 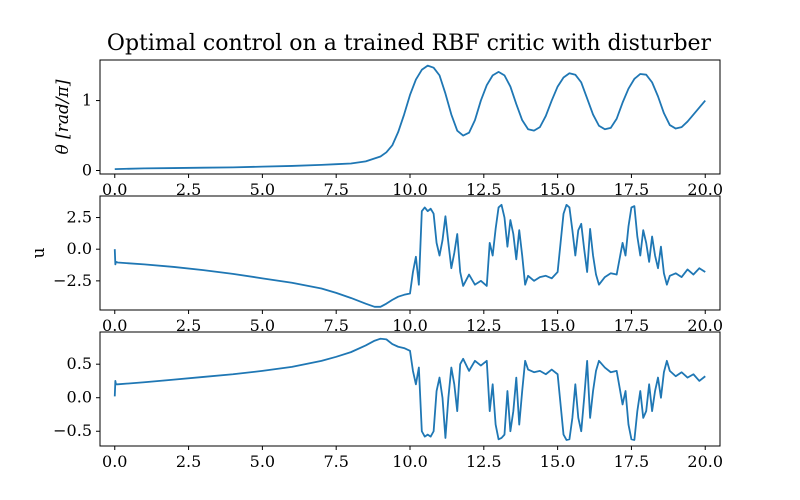 I want to click on y-tick-label: 2.5, so click(x=79, y=217).